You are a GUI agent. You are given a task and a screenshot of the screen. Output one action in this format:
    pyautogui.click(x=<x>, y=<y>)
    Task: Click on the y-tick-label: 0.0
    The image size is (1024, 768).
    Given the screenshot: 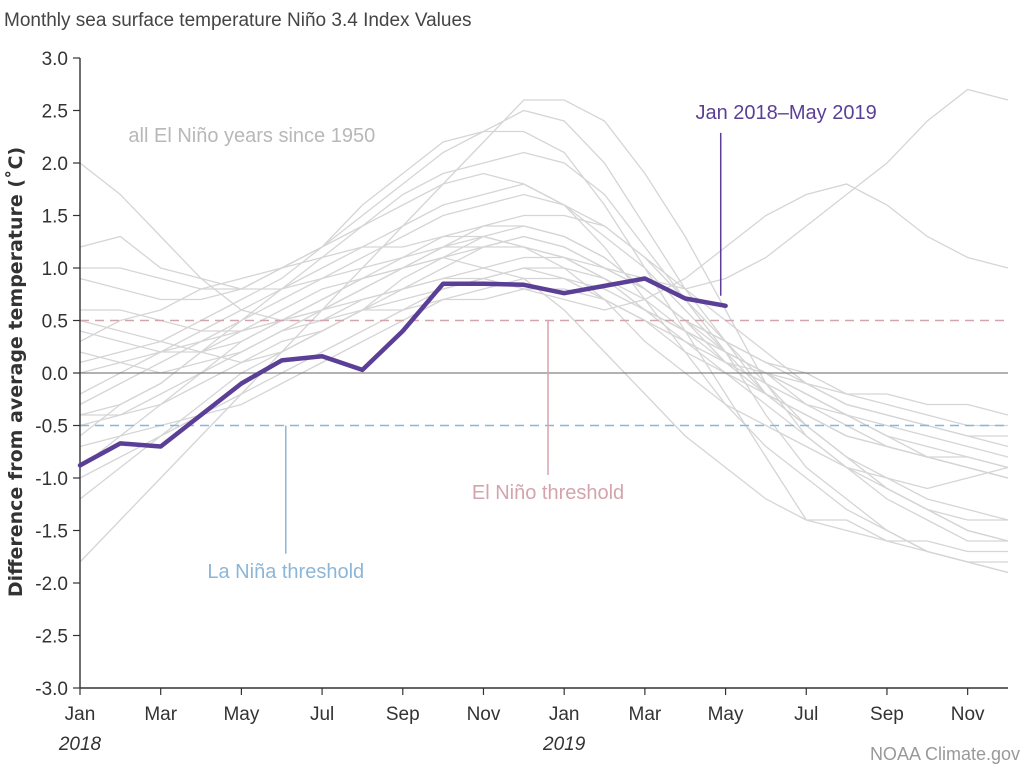 What is the action you would take?
    pyautogui.click(x=55, y=374)
    